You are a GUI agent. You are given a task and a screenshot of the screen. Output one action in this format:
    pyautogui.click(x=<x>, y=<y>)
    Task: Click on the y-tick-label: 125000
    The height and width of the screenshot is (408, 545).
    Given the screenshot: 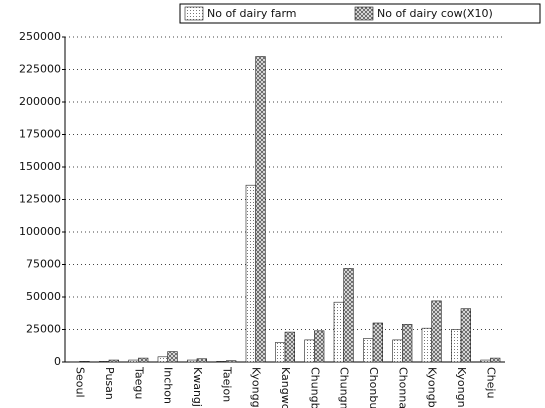 What is the action you would take?
    pyautogui.click(x=40, y=199)
    